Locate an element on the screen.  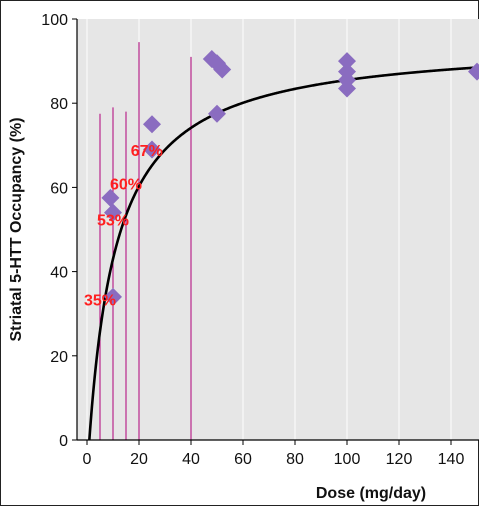
y-tick-label: 60 is located at coordinates (59, 188).